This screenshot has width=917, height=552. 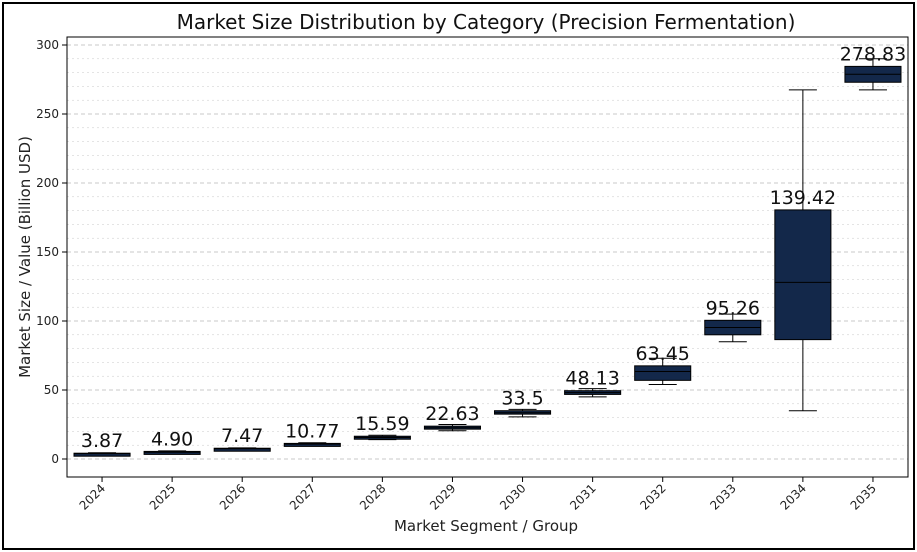 What do you see at coordinates (873, 54) in the screenshot?
I see `value-label: 278.83` at bounding box center [873, 54].